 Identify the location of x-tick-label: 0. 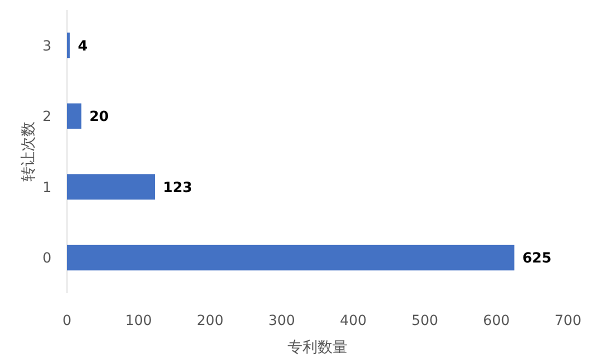
(67, 321).